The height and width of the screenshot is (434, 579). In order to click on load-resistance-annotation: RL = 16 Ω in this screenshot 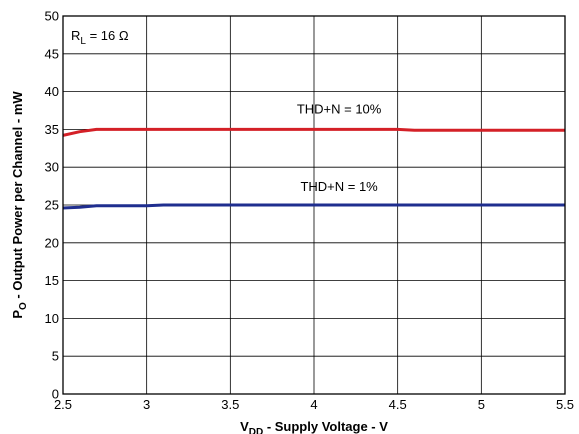, I will do `click(100, 37)`.